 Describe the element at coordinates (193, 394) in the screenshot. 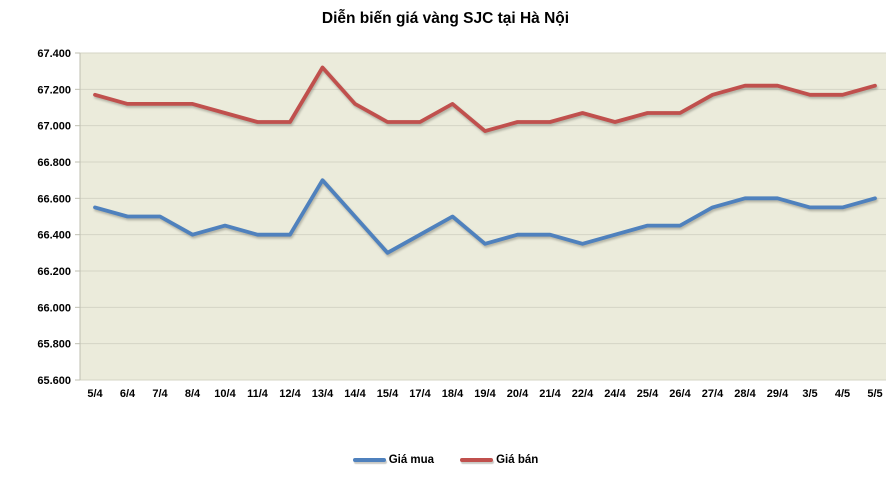

I see `x-tick-label: 8/4` at that location.